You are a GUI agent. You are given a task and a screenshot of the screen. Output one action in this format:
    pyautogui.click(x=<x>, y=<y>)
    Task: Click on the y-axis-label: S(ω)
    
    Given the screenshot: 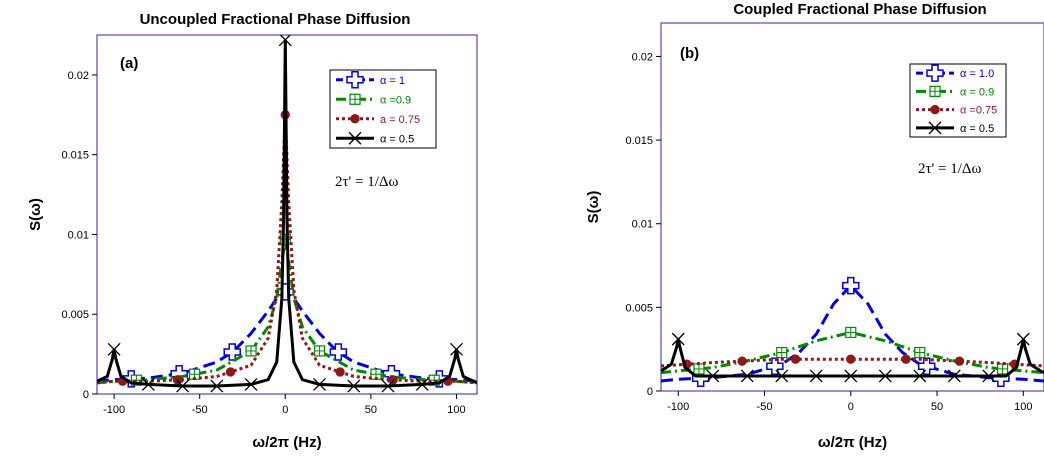 What is the action you would take?
    pyautogui.click(x=35, y=214)
    